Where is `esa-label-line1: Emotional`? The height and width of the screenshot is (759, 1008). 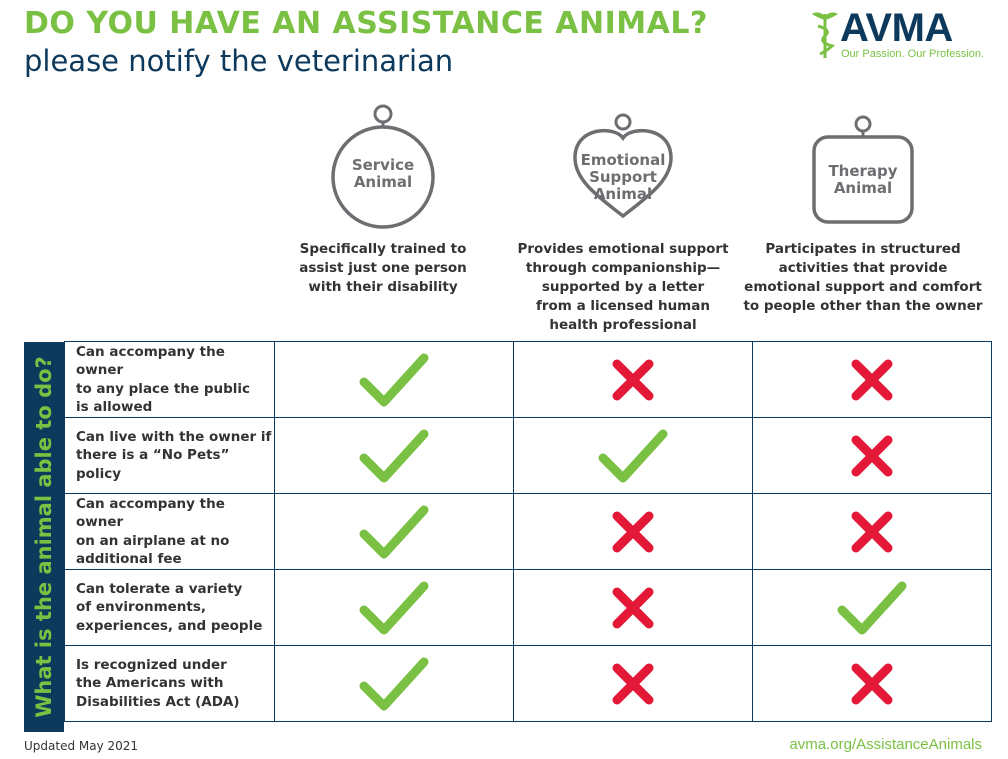
esa-label-line1: Emotional is located at coordinates (623, 160).